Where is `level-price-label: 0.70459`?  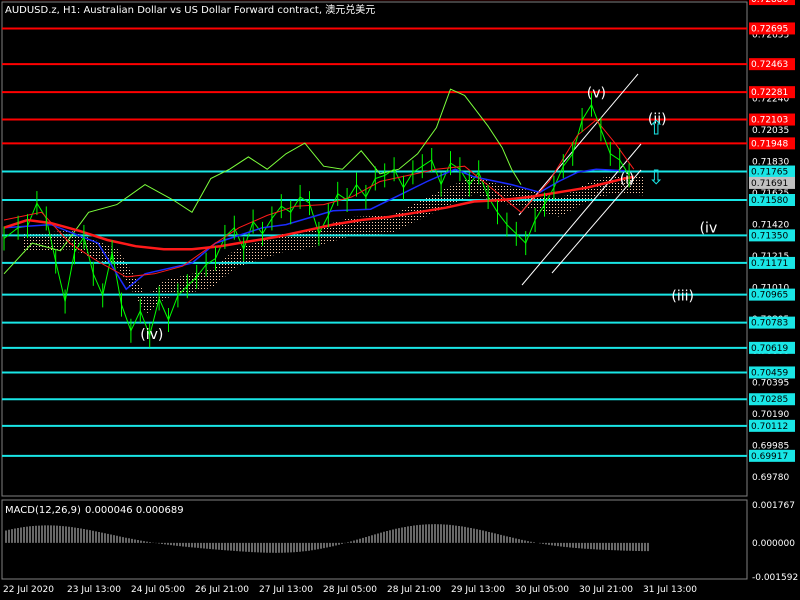 level-price-label: 0.70459 is located at coordinates (769, 373).